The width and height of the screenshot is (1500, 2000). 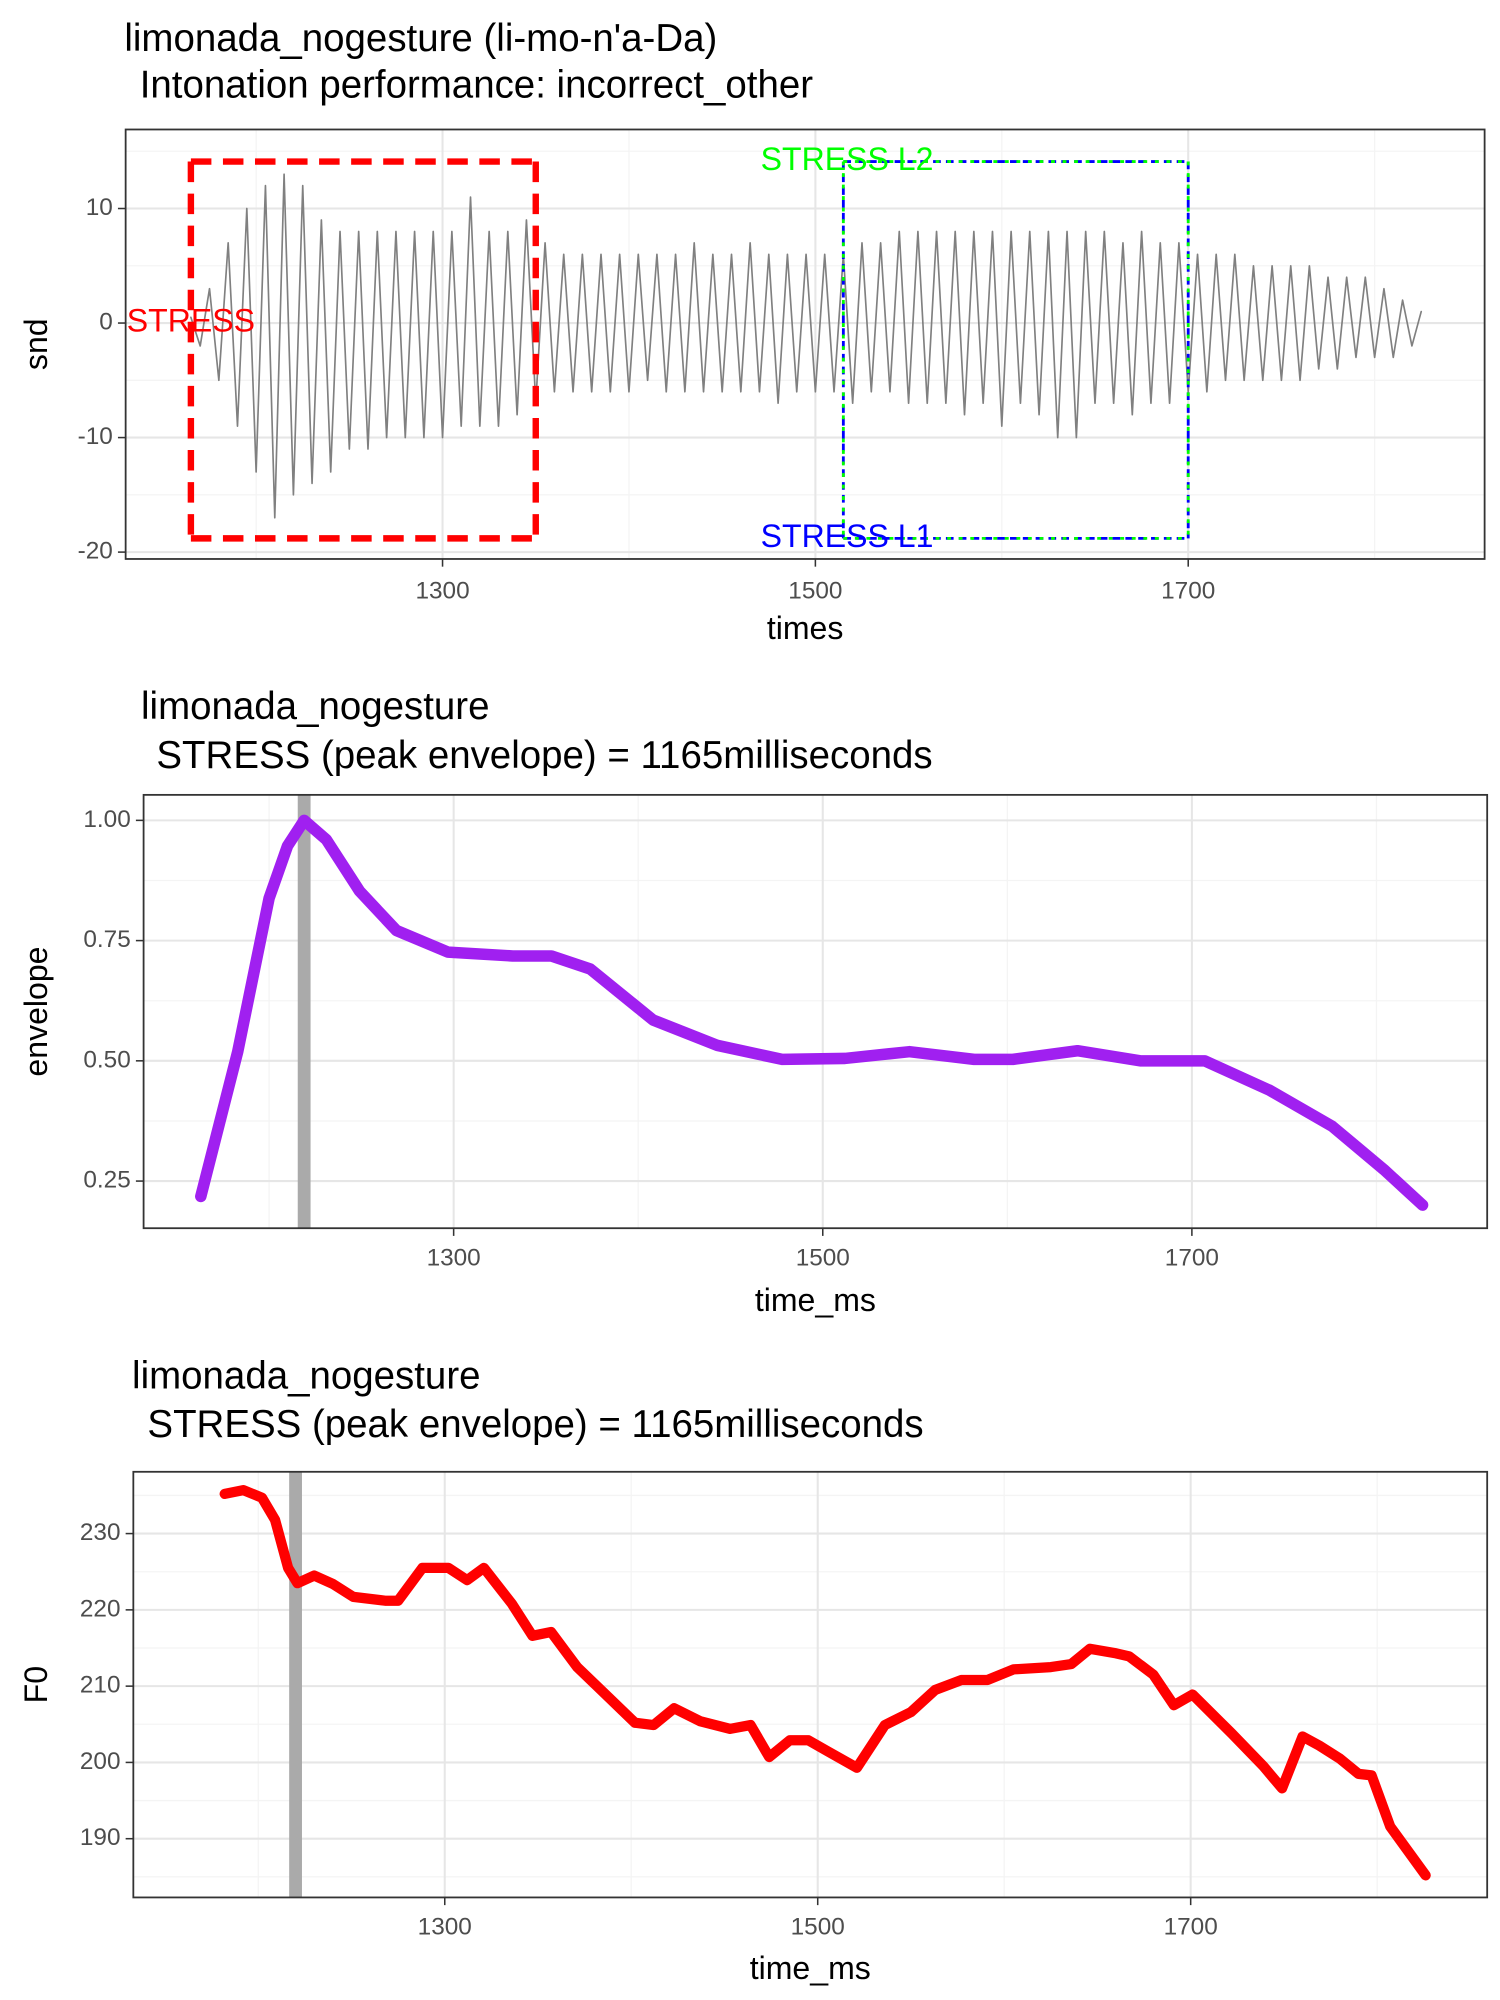 What do you see at coordinates (95, 551) in the screenshot?
I see `y-tick-label: -20` at bounding box center [95, 551].